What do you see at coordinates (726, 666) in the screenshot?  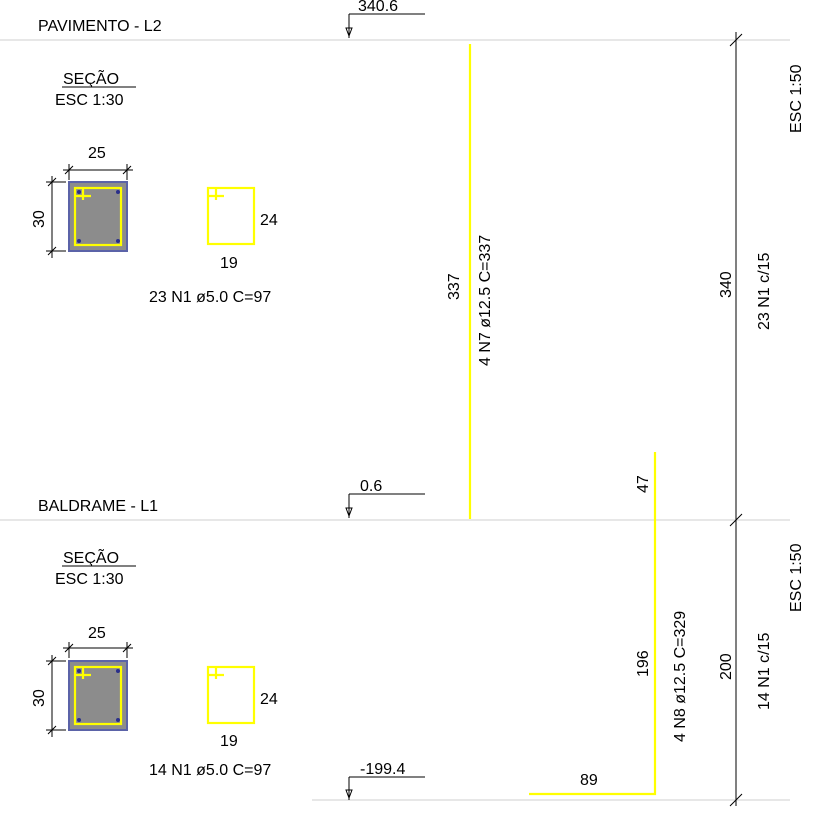 I see `stirrup-run-length: 200` at bounding box center [726, 666].